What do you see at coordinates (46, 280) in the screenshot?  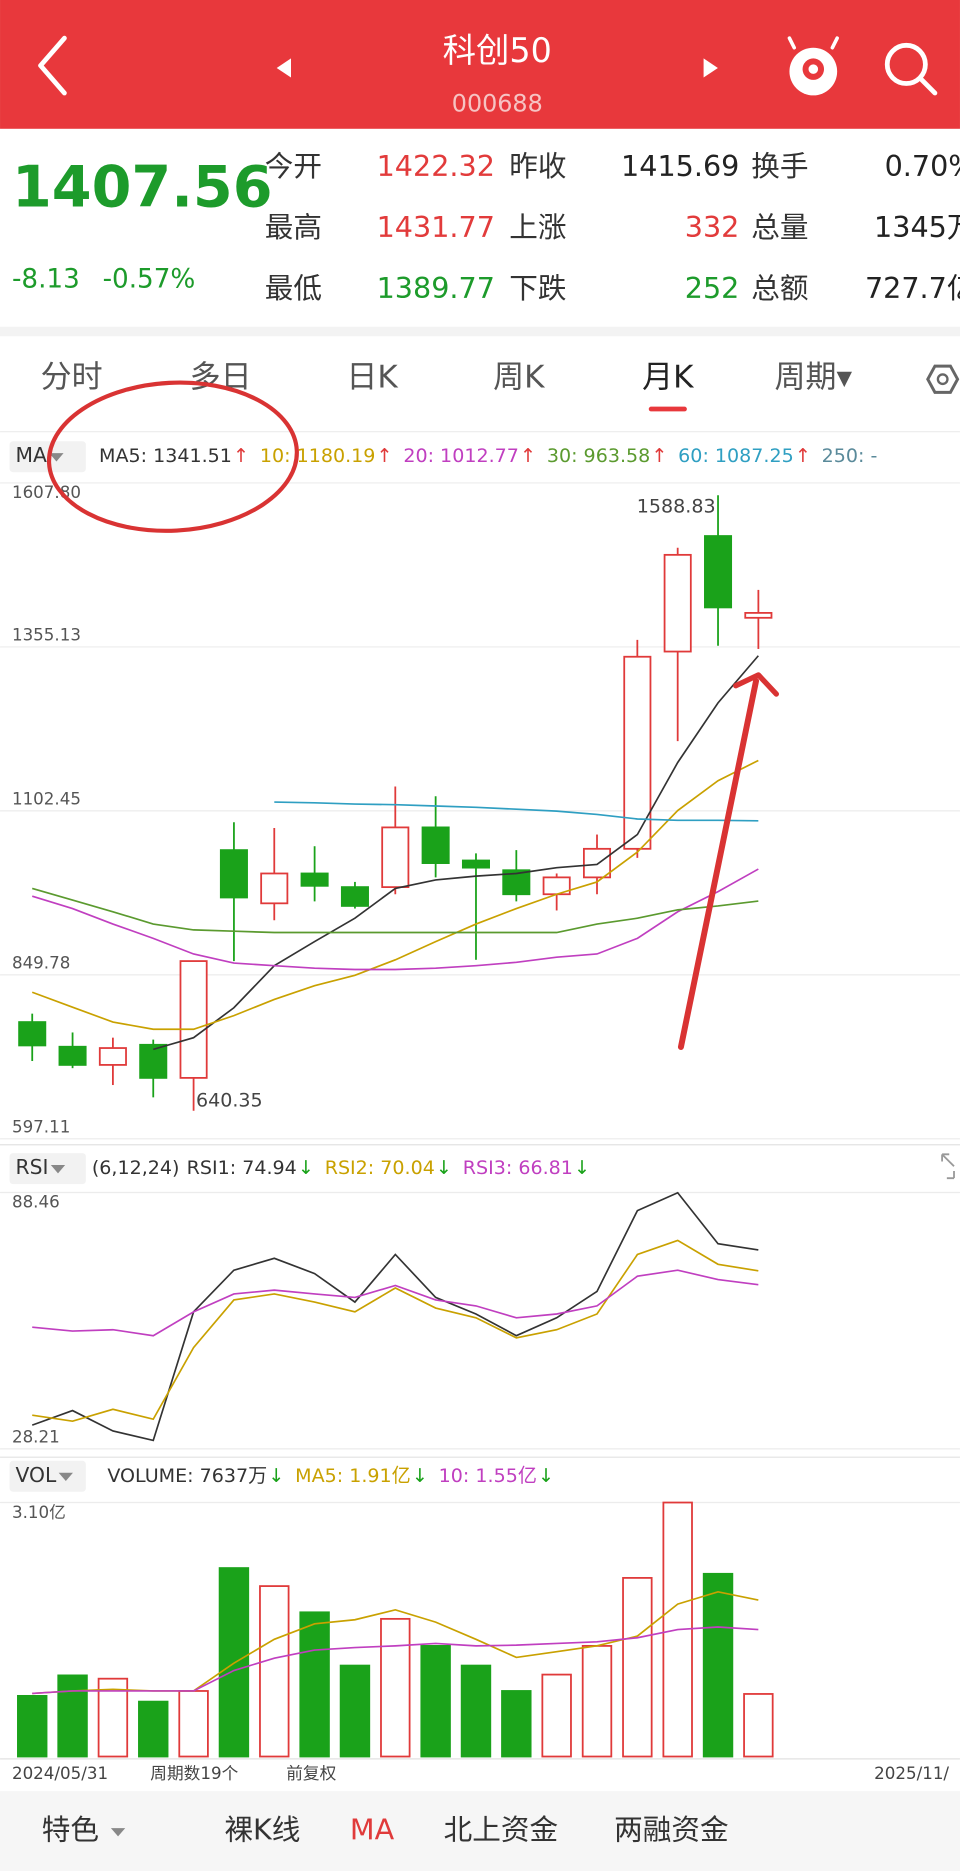 I see `price-change: -8.13` at bounding box center [46, 280].